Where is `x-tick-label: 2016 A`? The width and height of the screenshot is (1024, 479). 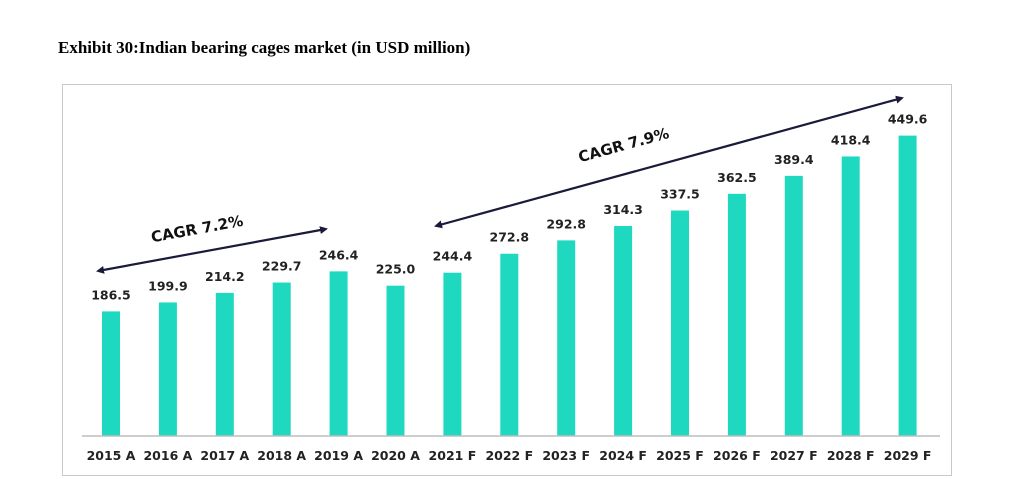 x-tick-label: 2016 A is located at coordinates (167, 455).